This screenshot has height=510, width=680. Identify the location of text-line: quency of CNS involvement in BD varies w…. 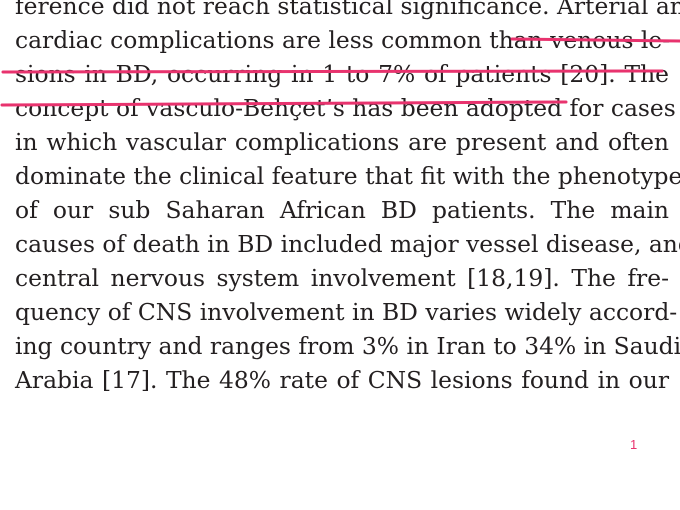
(346, 312).